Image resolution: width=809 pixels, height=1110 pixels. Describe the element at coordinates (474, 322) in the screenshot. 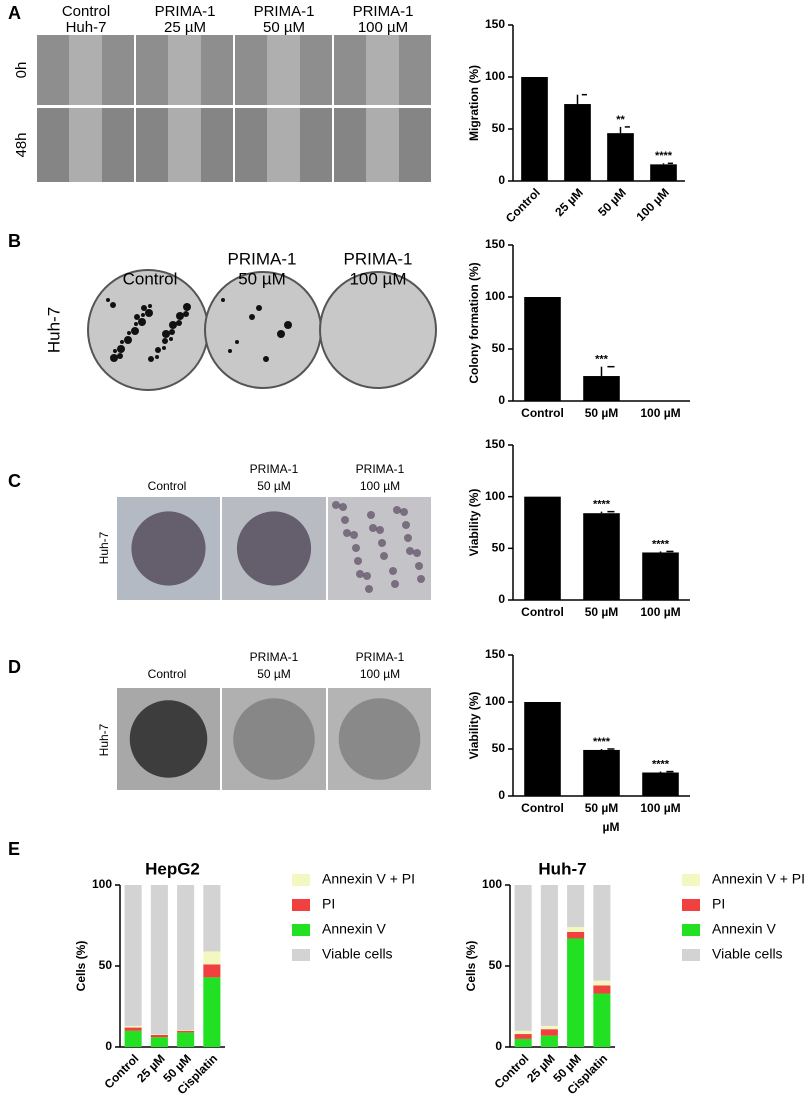

I see `y-axis-label: Colony formation (%)` at that location.